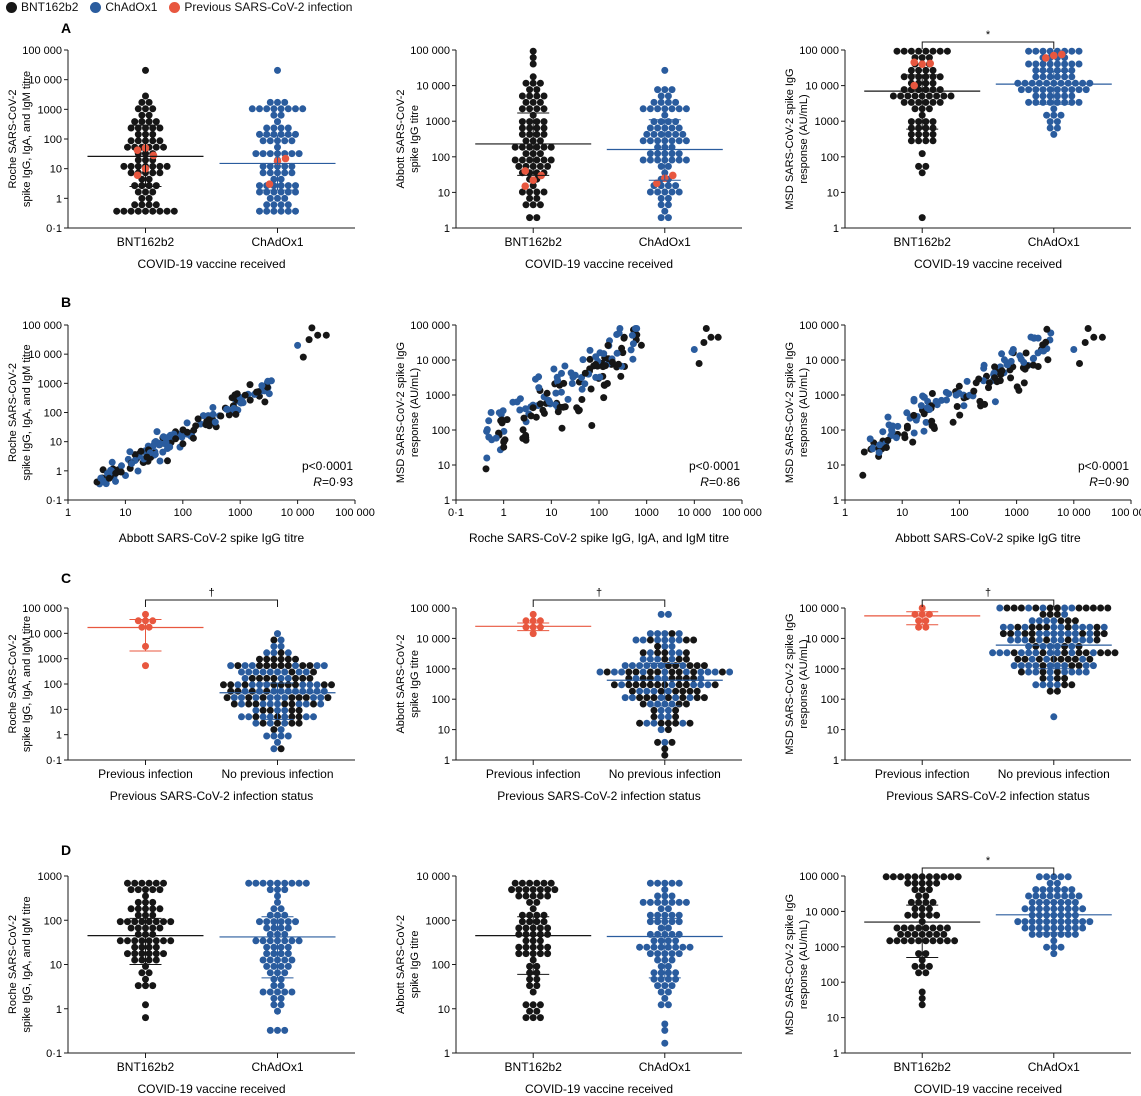 This screenshot has width=1141, height=1096. I want to click on x-axis-label: COVID-19 vaccine received, so click(988, 1089).